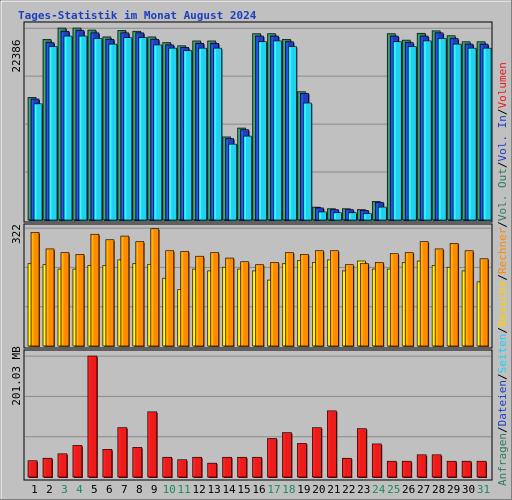 The image size is (512, 500). Describe the element at coordinates (303, 489) in the screenshot. I see `day-label-19: 19` at that location.